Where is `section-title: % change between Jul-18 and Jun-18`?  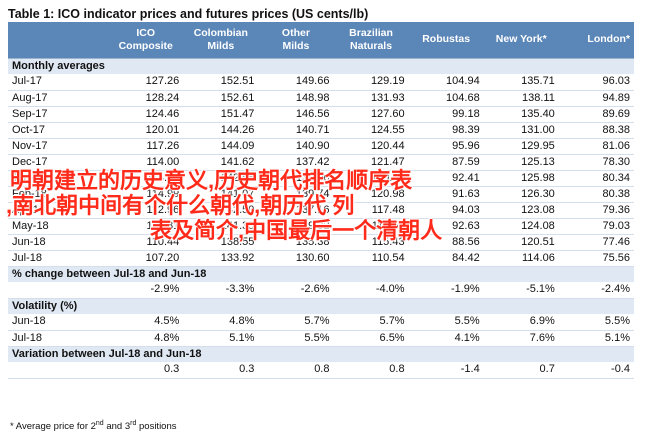 section-title: % change between Jul-18 and Jun-18 is located at coordinates (321, 273).